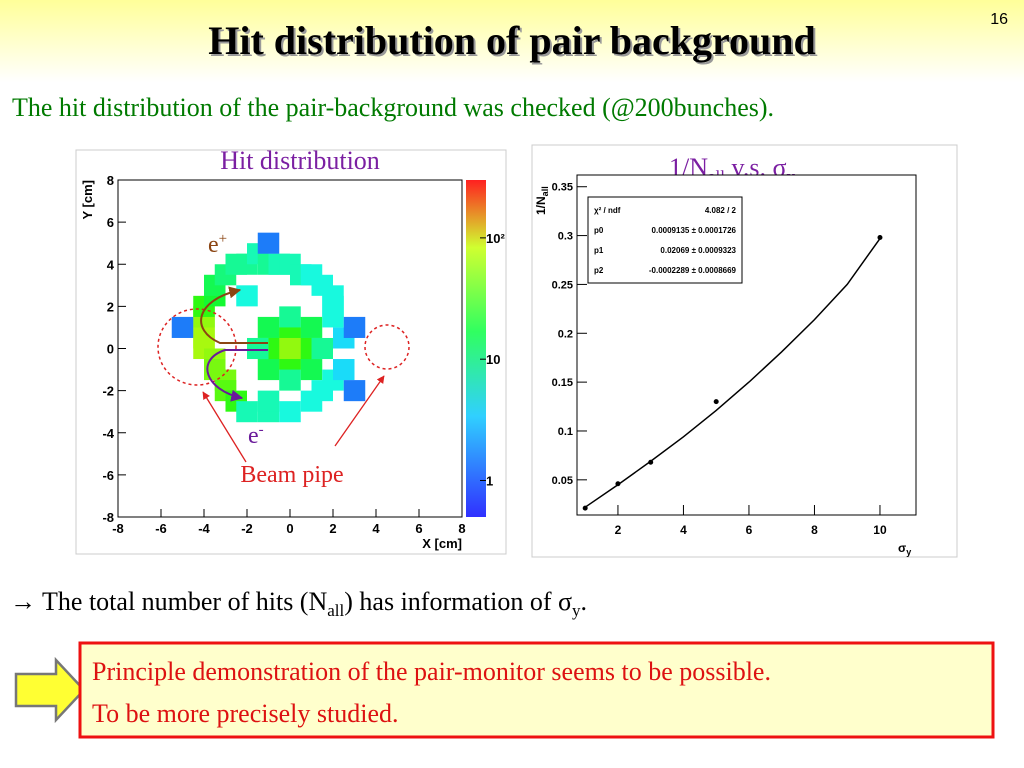 This screenshot has width=1024, height=768. I want to click on t: y, so click(576, 610).